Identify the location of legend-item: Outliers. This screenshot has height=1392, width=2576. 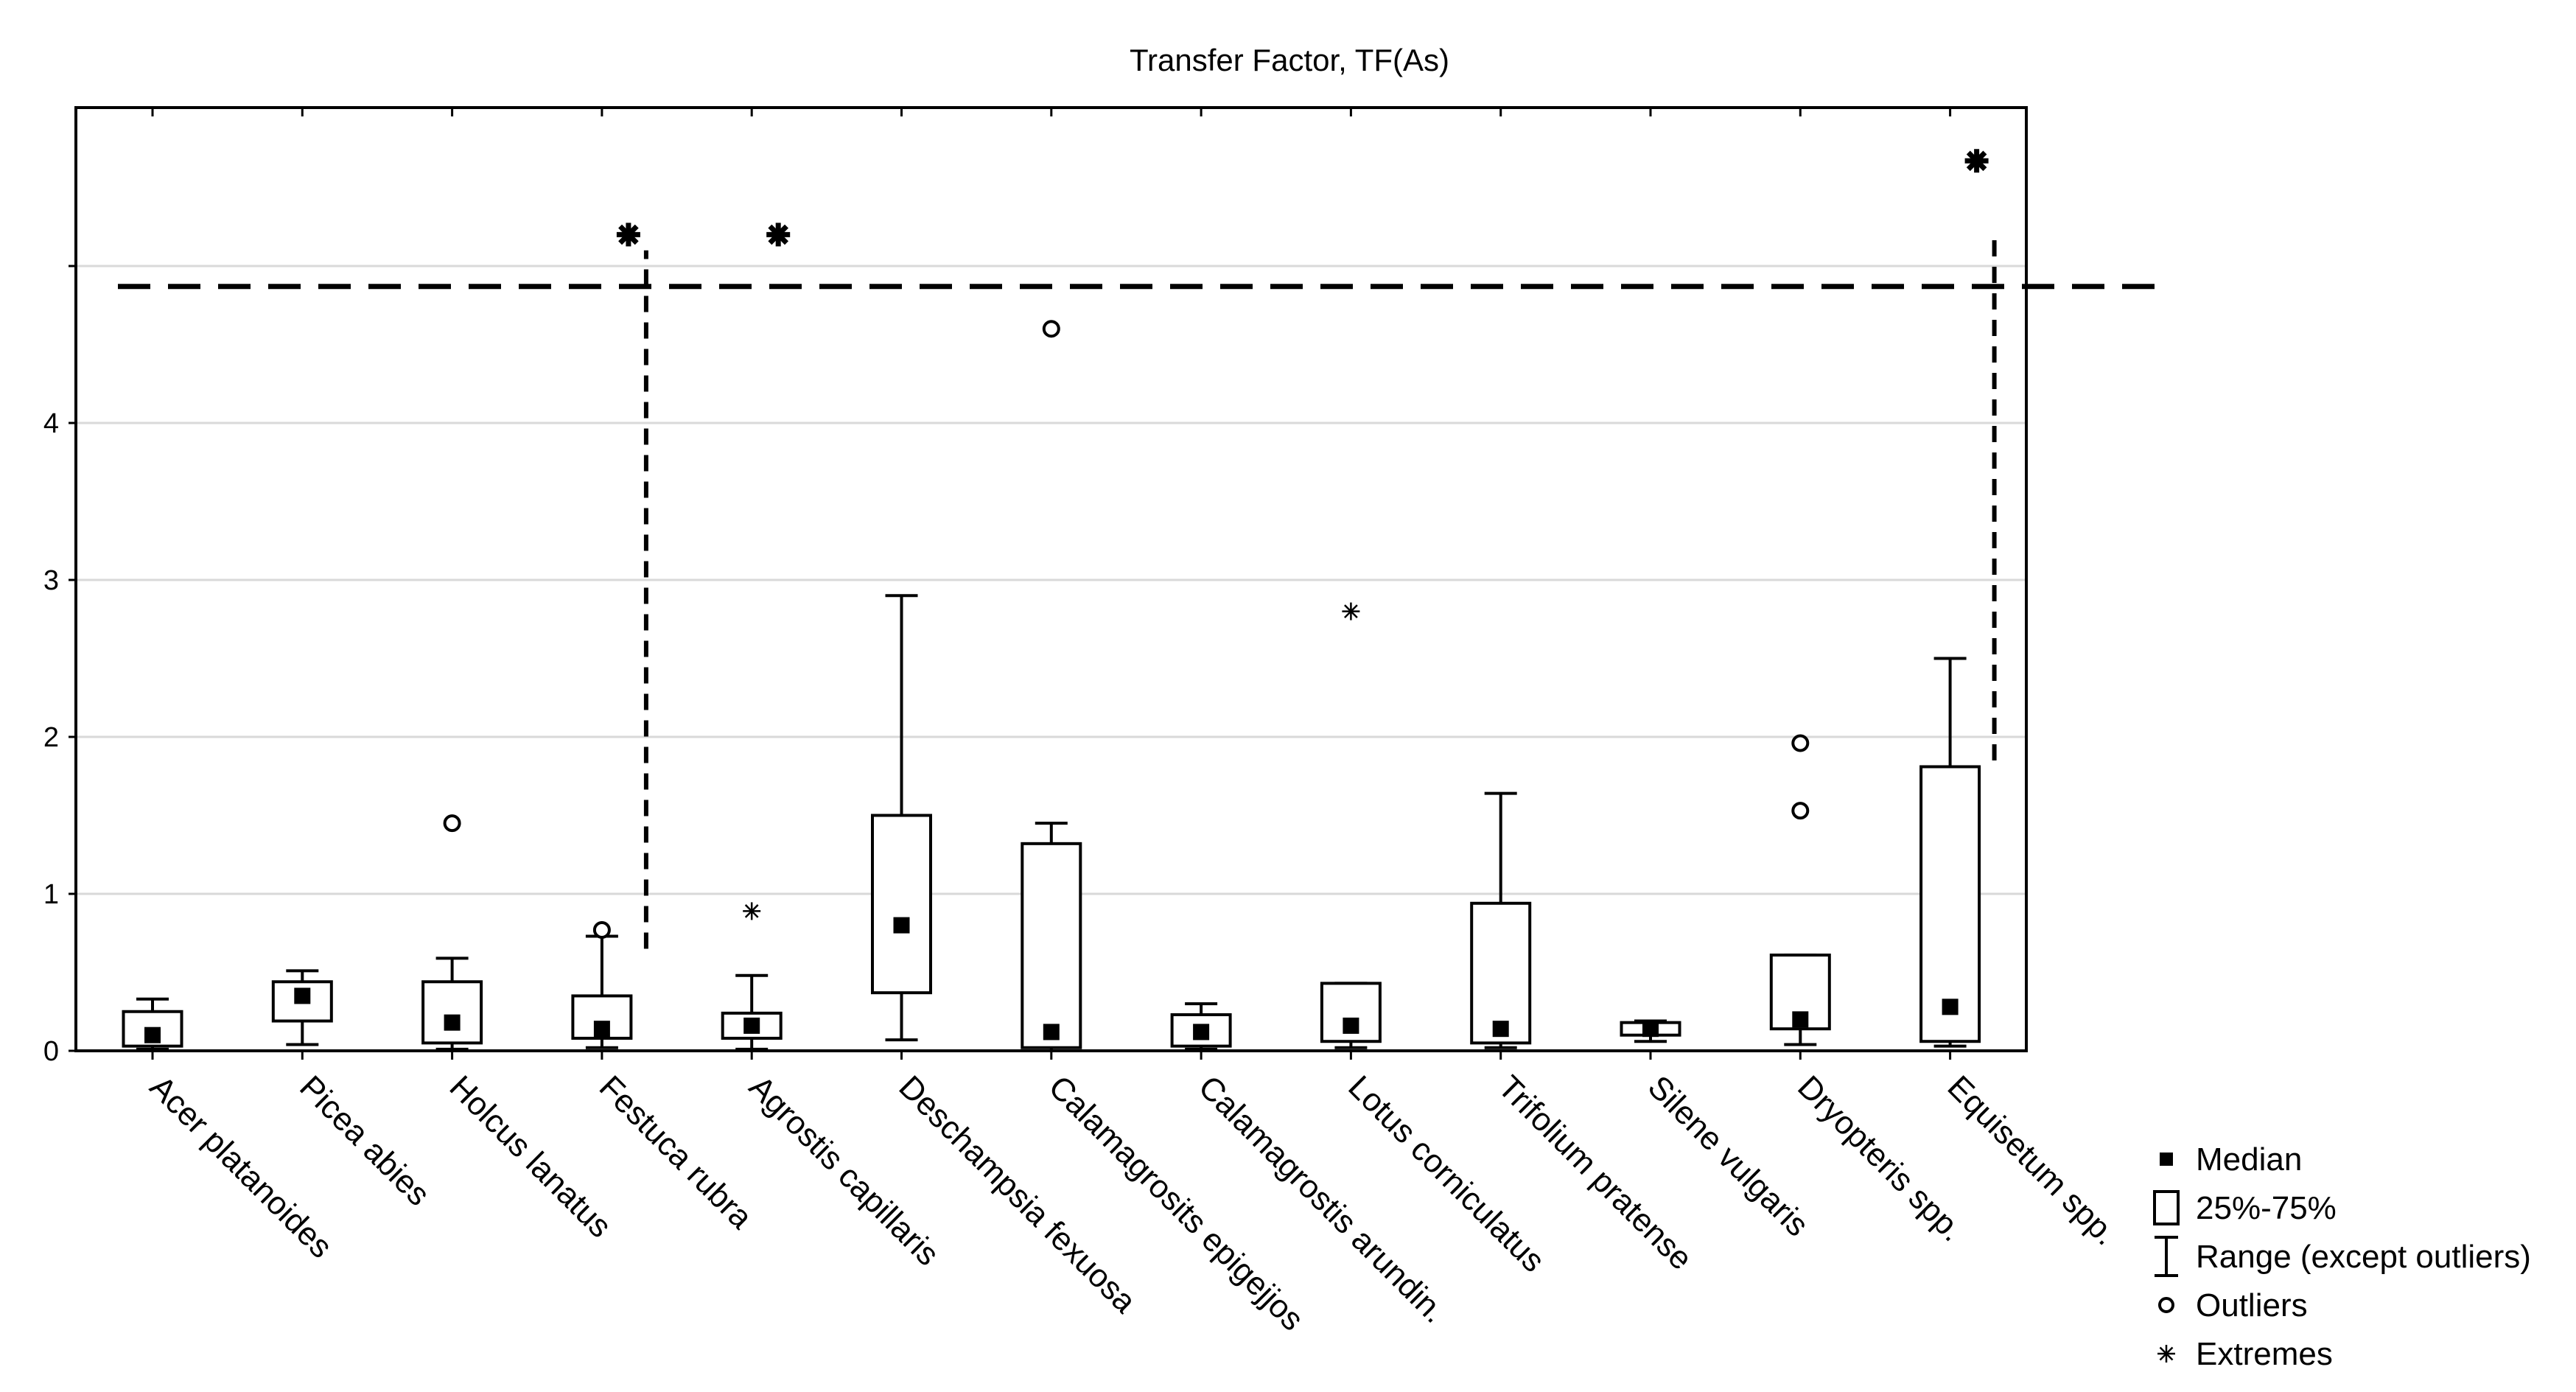
(2233, 1305).